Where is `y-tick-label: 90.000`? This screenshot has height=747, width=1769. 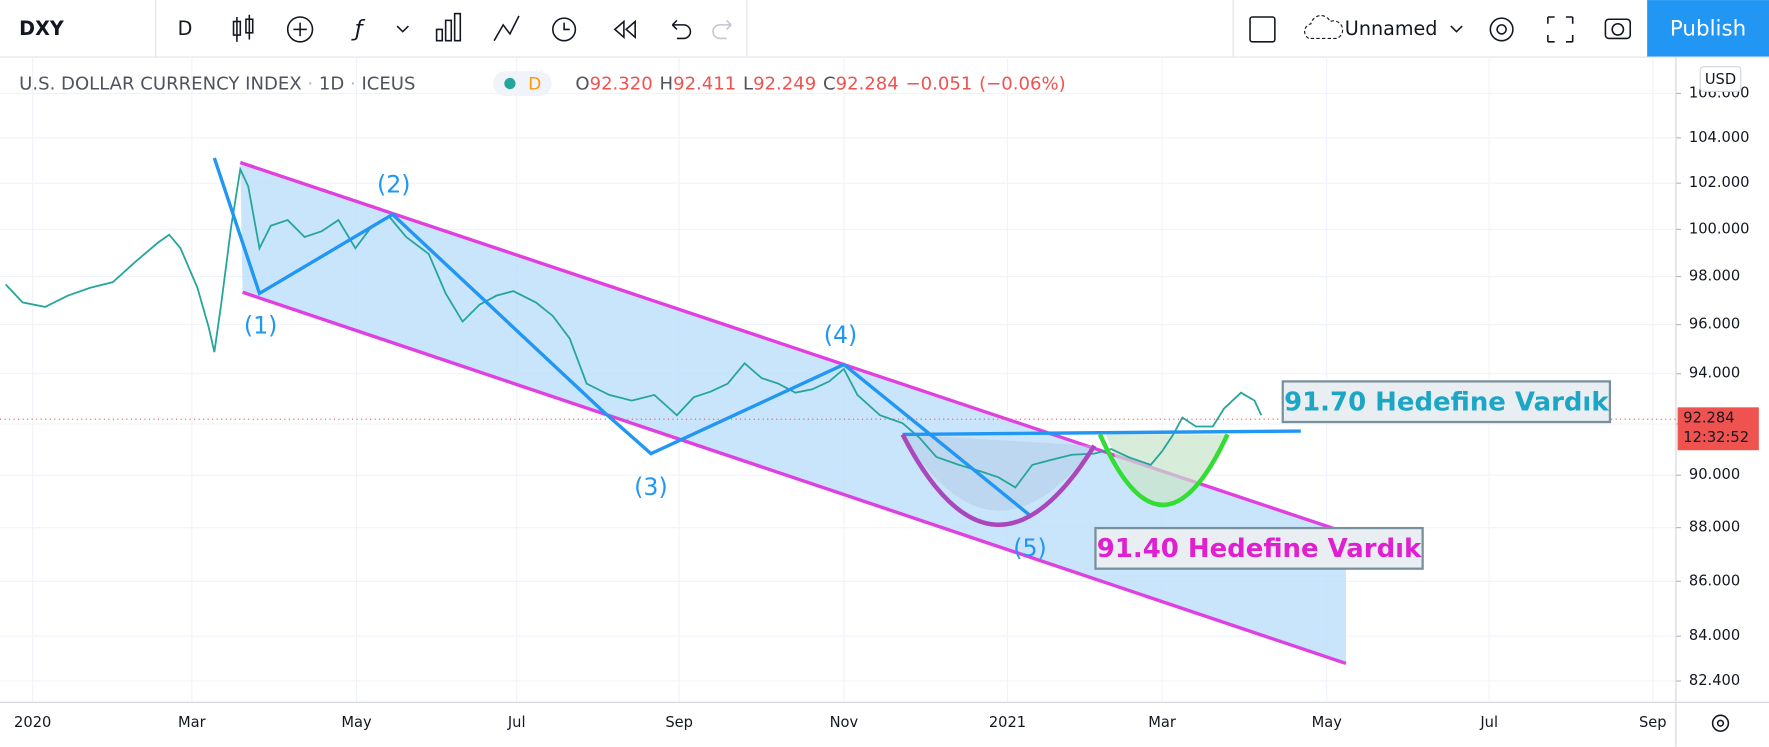 y-tick-label: 90.000 is located at coordinates (1714, 474).